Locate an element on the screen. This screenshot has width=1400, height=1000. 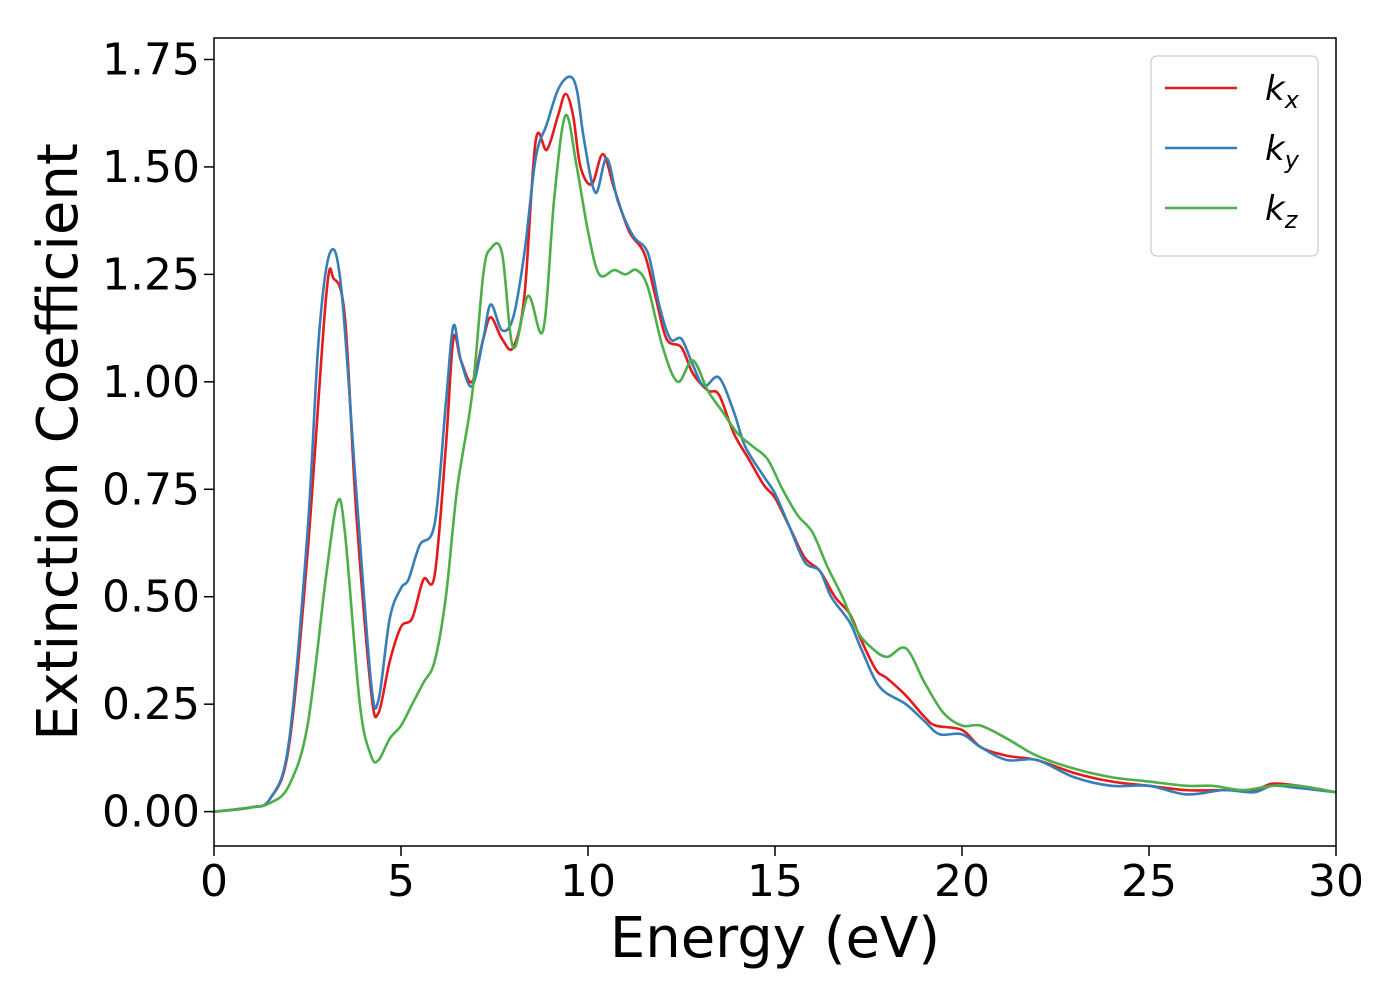
x-axis-label: Energy (eV) is located at coordinates (775, 938).